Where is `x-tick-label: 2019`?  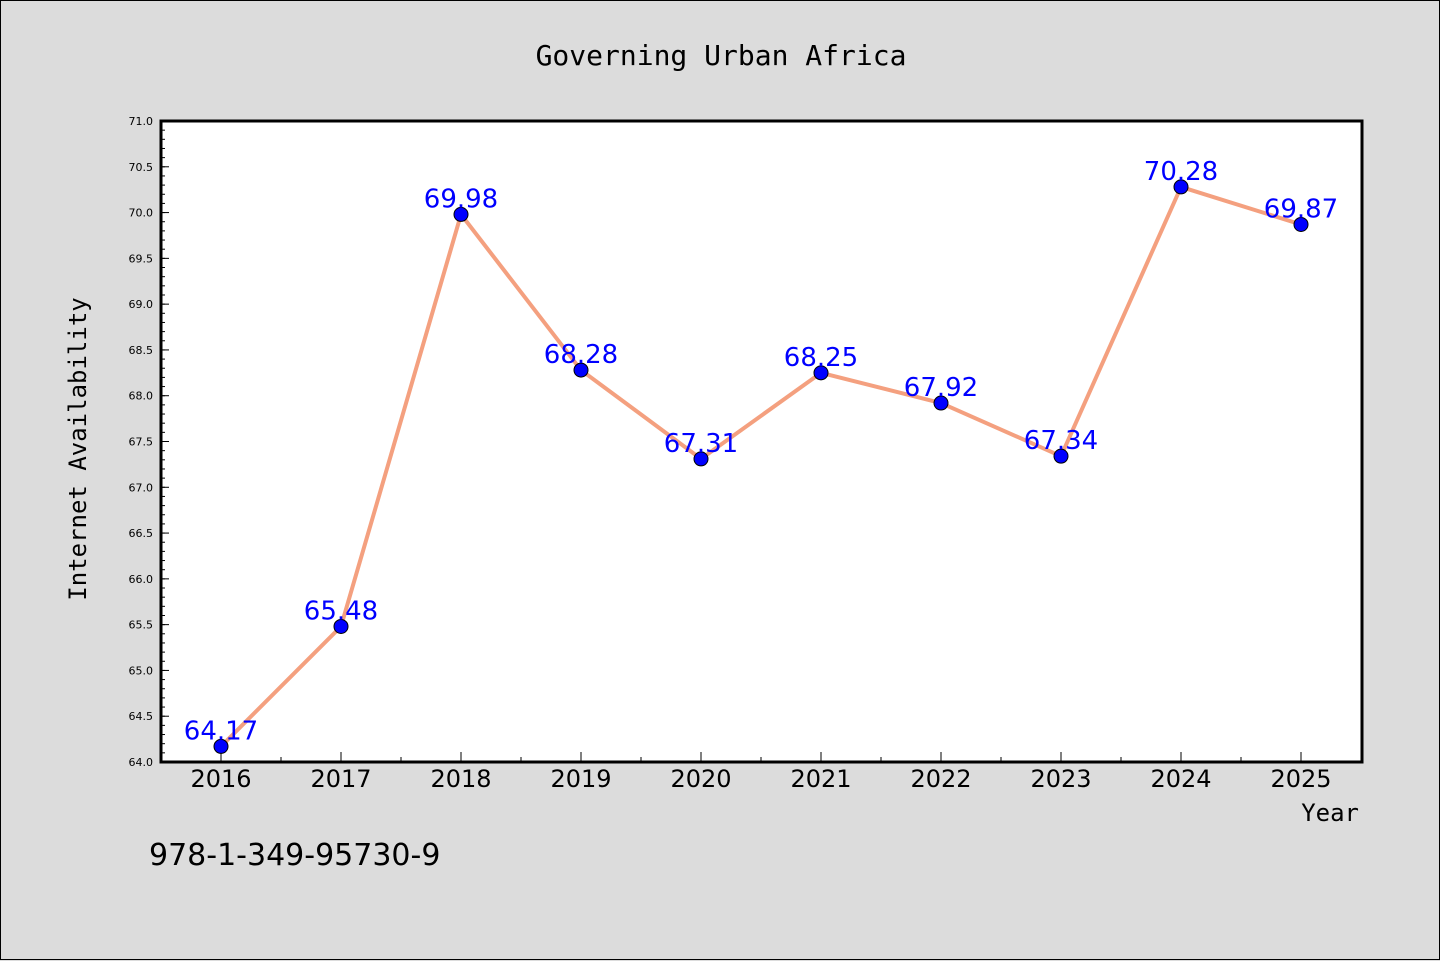
x-tick-label: 2019 is located at coordinates (580, 779).